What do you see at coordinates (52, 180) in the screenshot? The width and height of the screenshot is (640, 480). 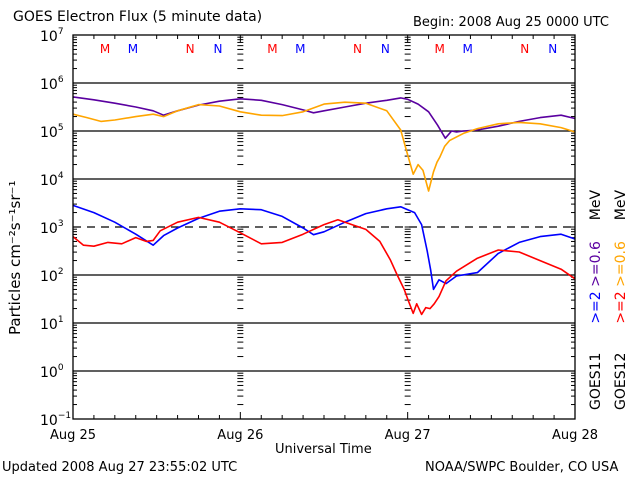 I see `y-tick-label: 10⁴` at bounding box center [52, 180].